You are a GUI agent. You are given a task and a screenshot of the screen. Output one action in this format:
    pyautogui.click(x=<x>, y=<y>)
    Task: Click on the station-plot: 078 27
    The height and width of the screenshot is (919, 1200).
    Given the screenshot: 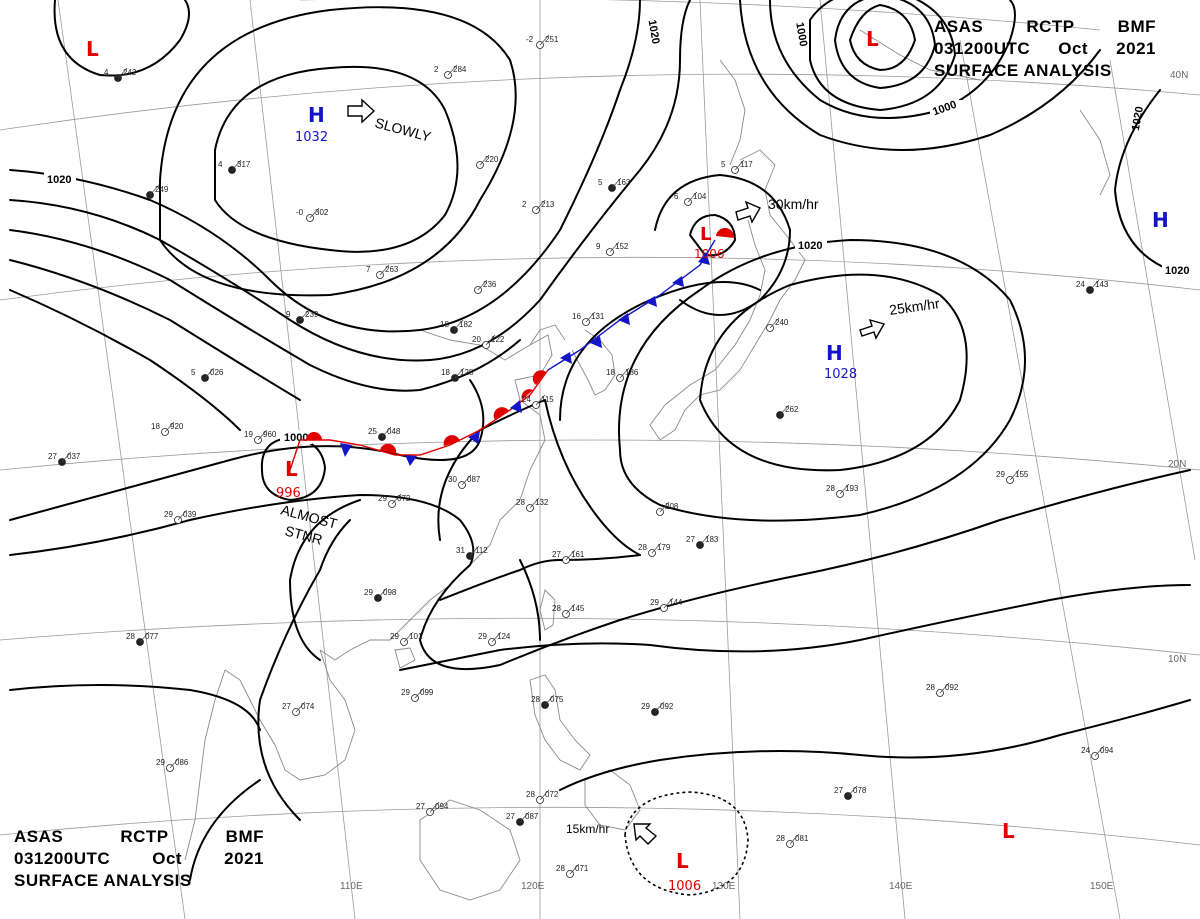 What is the action you would take?
    pyautogui.click(x=850, y=792)
    